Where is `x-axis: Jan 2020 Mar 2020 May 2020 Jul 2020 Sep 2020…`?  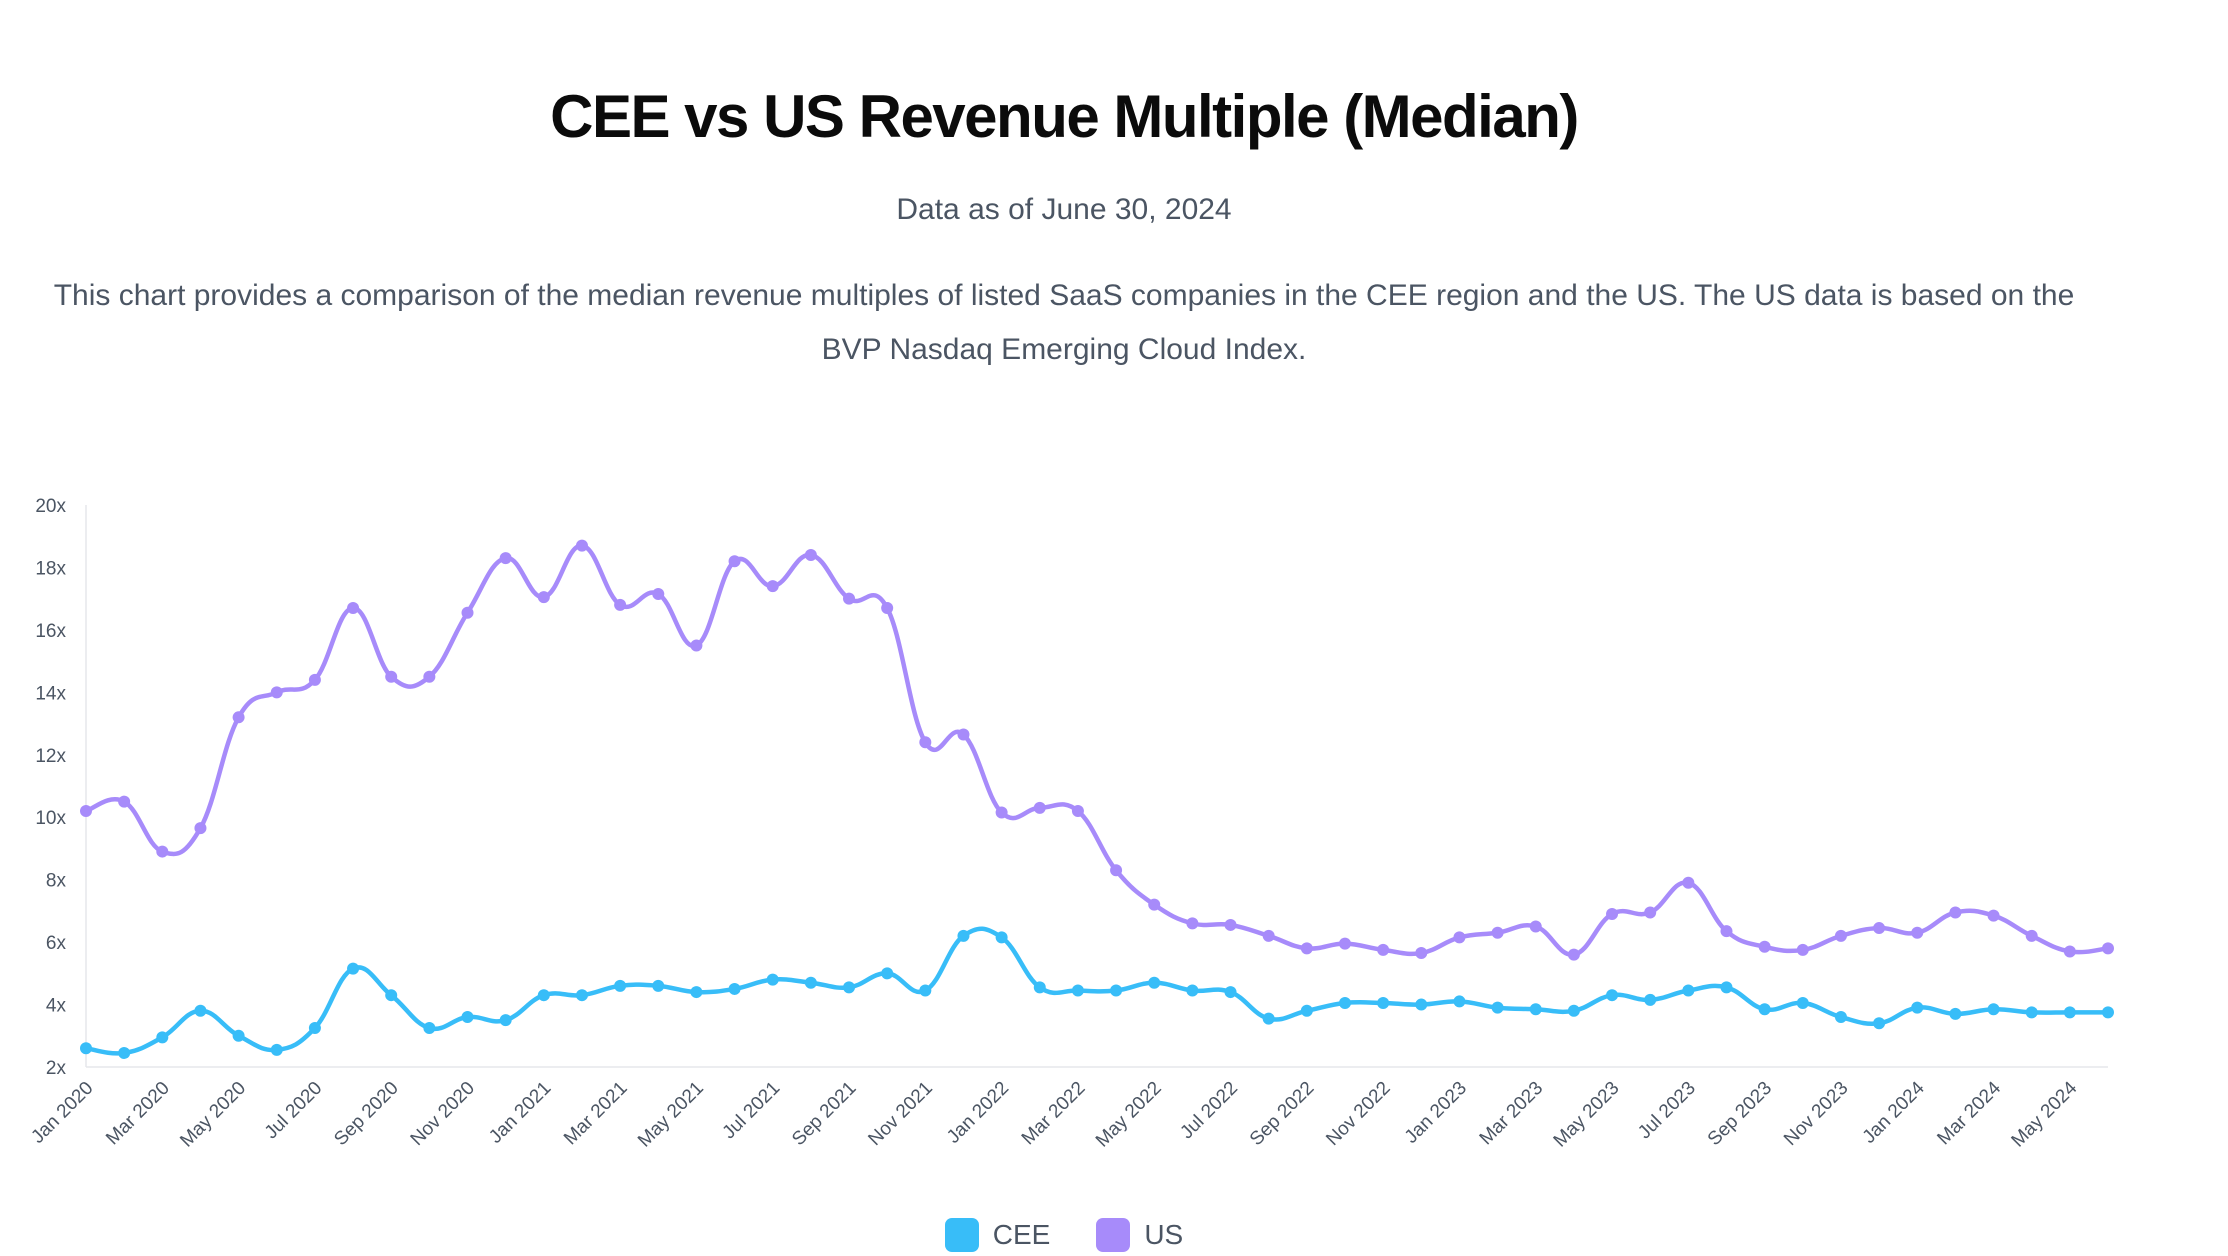 x-axis: Jan 2020 Mar 2020 May 2020 Jul 2020 Sep 2020… is located at coordinates (1067, 1109).